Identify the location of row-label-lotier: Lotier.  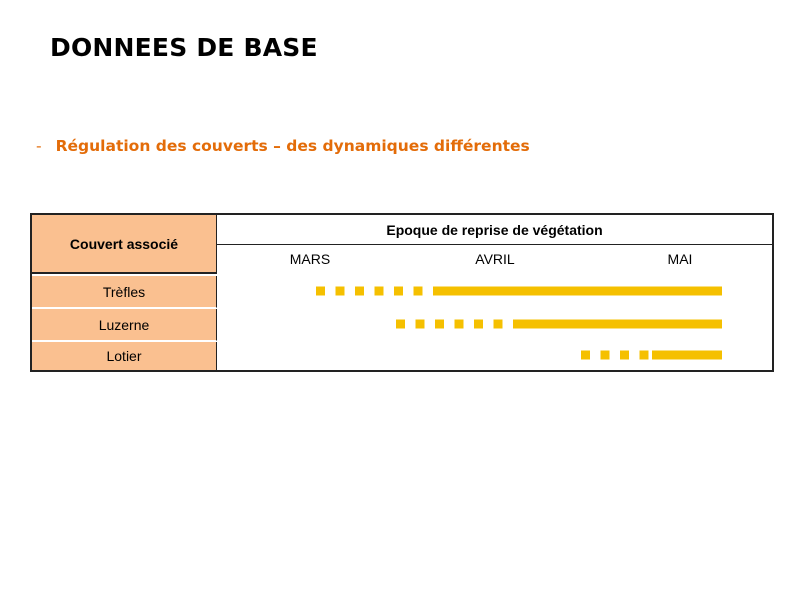
(124, 356).